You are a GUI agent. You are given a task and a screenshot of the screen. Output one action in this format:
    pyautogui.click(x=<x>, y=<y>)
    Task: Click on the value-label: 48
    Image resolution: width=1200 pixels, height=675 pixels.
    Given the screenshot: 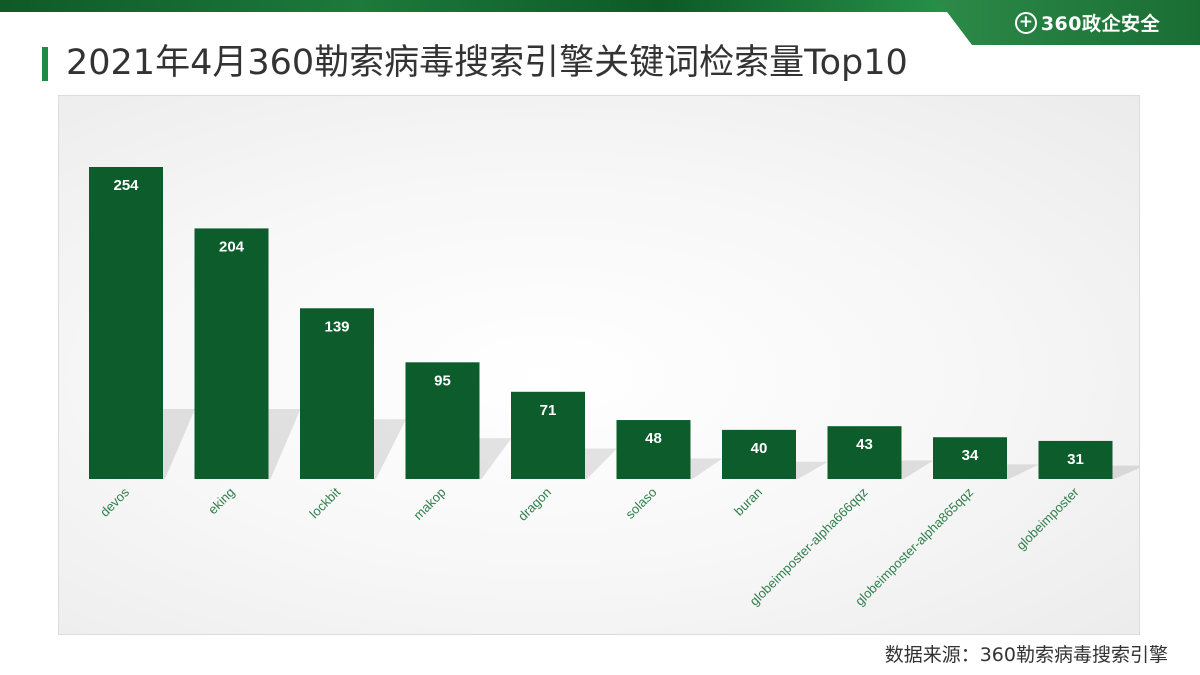 What is the action you would take?
    pyautogui.click(x=653, y=438)
    